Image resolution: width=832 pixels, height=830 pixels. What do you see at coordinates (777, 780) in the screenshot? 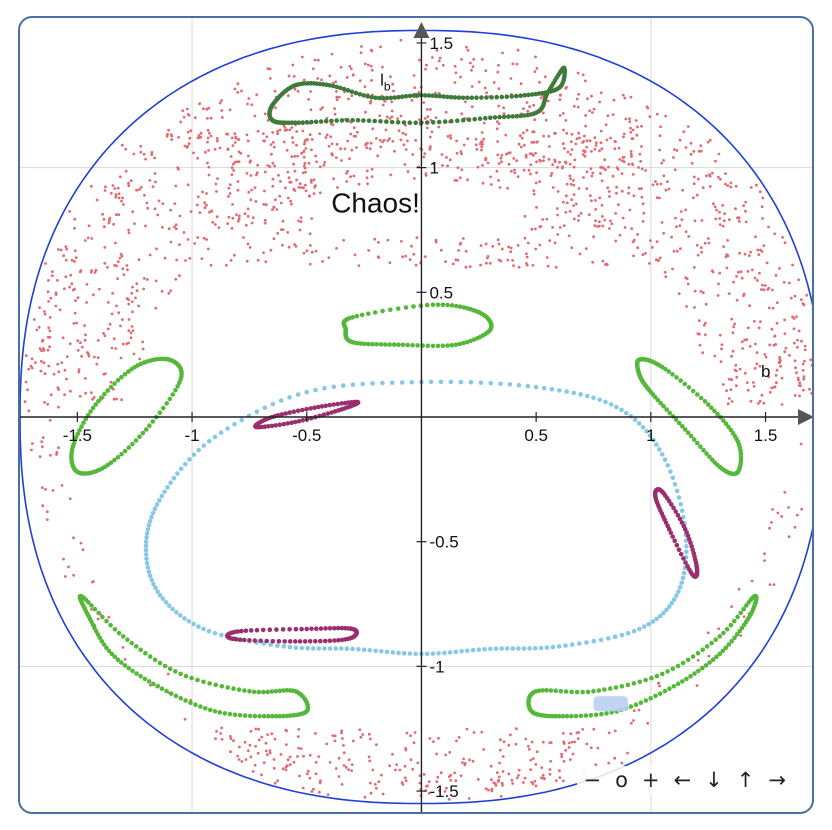
I see `pan-right-button: →` at bounding box center [777, 780].